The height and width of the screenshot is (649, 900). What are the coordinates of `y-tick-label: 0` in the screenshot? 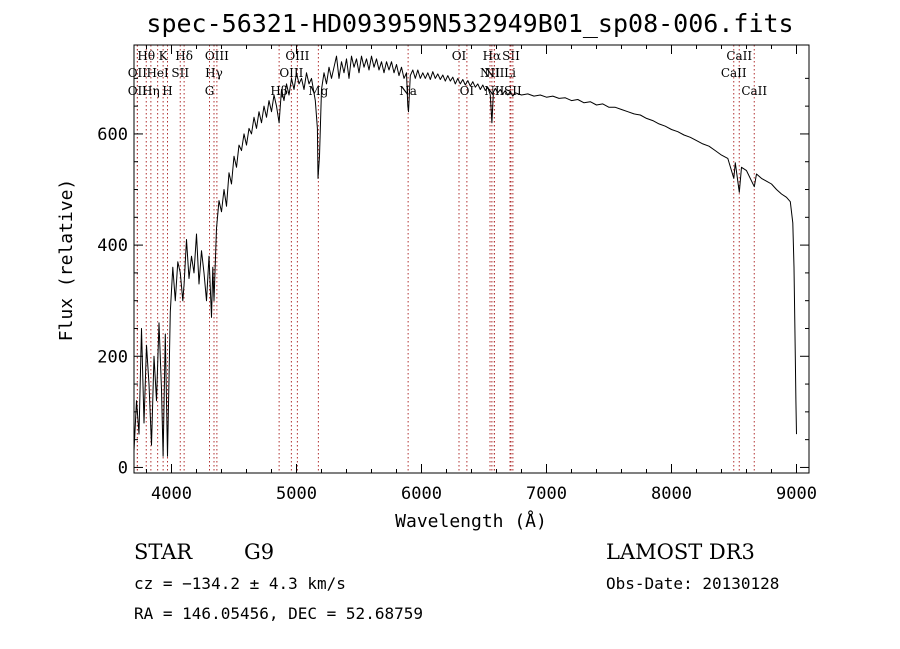 It's located at (123, 468).